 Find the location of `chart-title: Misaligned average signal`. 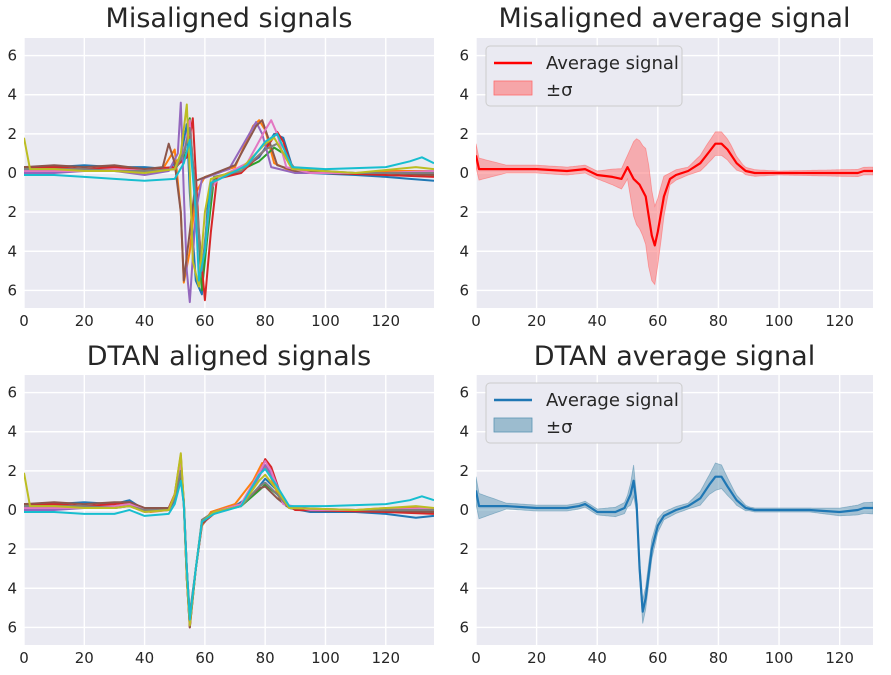

chart-title: Misaligned average signal is located at coordinates (675, 18).